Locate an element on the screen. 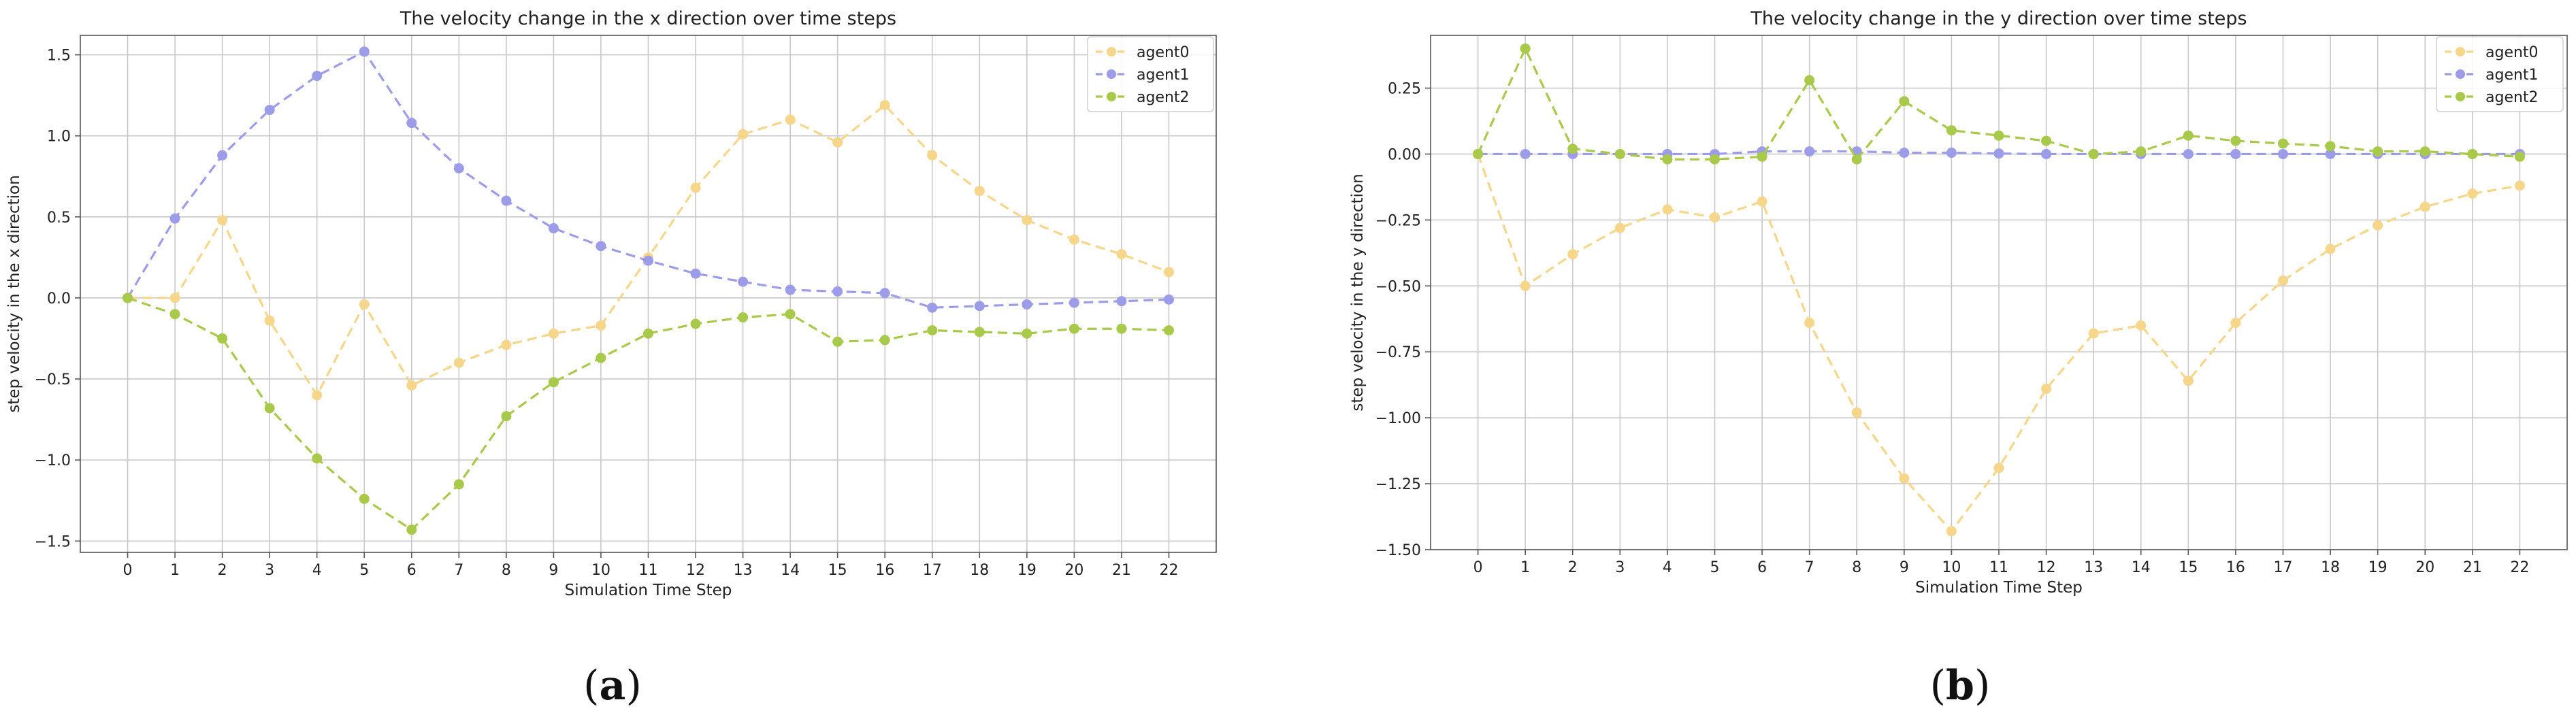 The height and width of the screenshot is (717, 2576). y-tick-label: 0.25 is located at coordinates (1404, 89).